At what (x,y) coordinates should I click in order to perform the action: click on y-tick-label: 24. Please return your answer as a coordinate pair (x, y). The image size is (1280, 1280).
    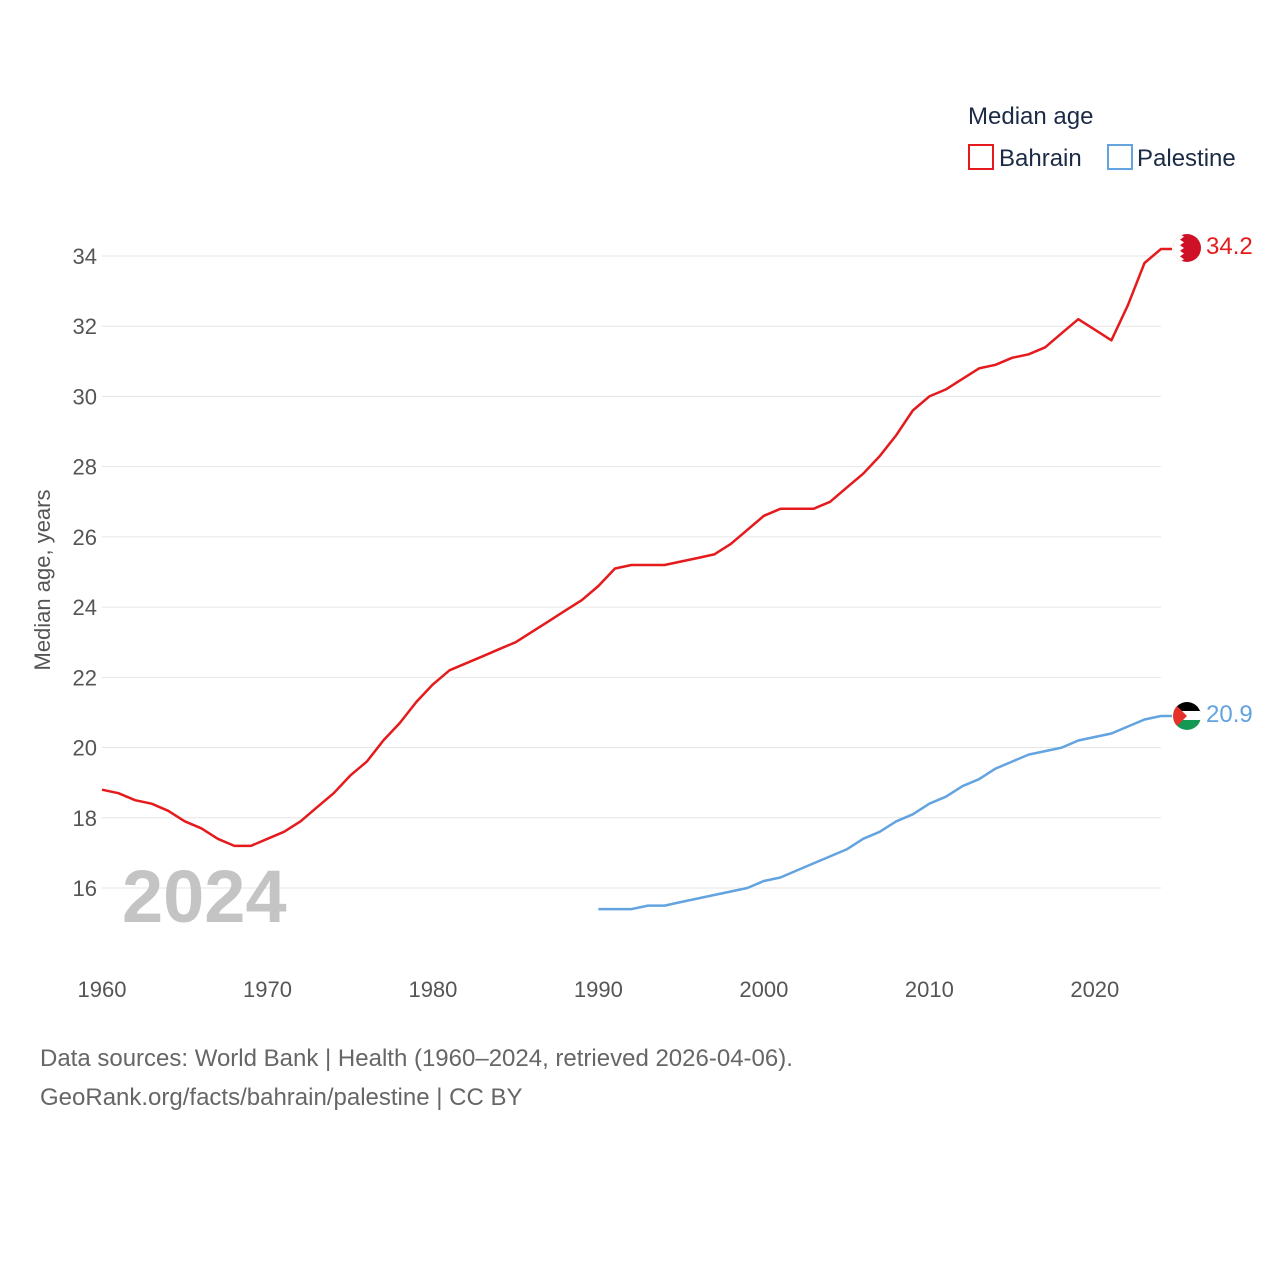
    Looking at the image, I should click on (85, 607).